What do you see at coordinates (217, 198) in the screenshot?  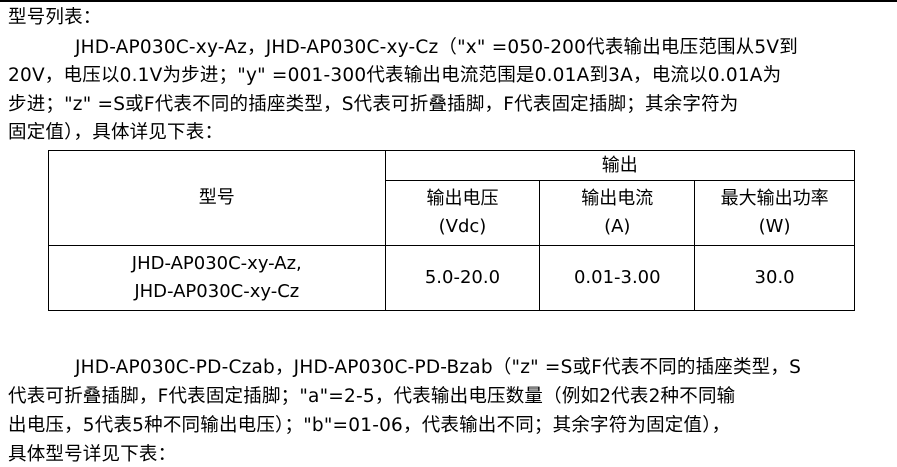 I see `model-header: 型号` at bounding box center [217, 198].